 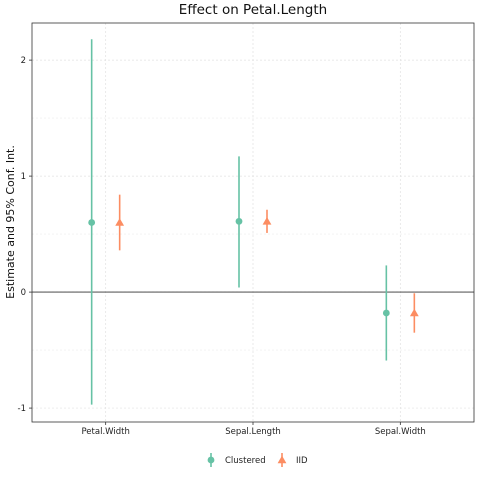 I want to click on y-tick-label: 0, so click(x=23, y=293).